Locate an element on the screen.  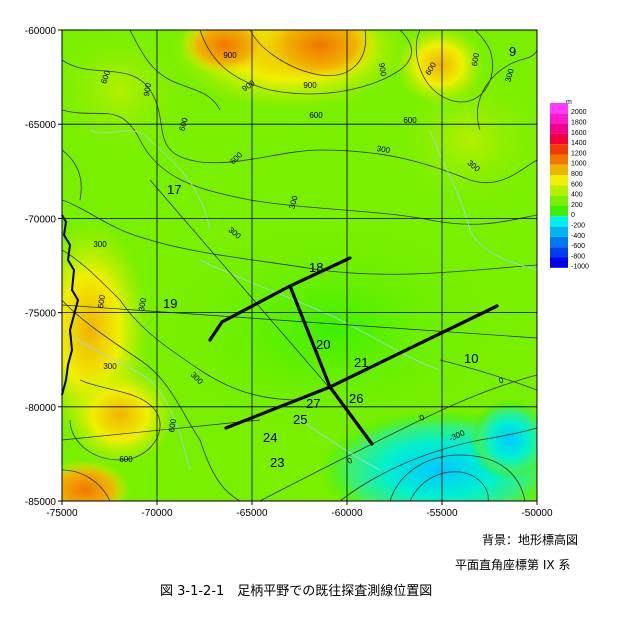
y-axis: -60000 -65000 -70000 -75000 -80000 -85000 is located at coordinates (43, 267).